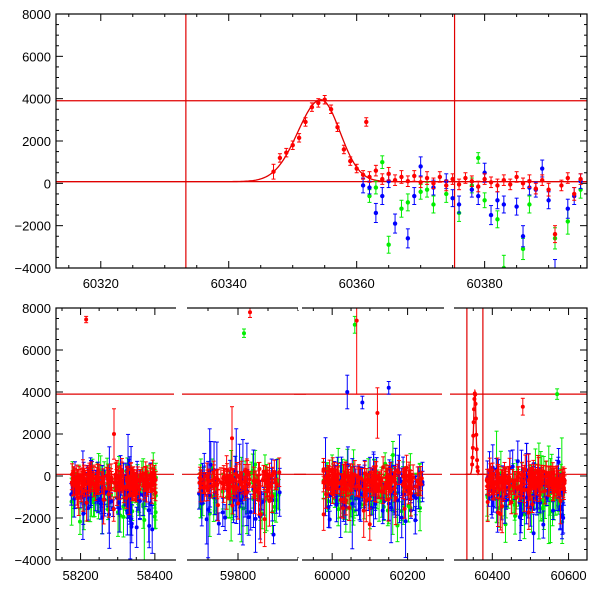  I want to click on x-tick-label: 60380, so click(485, 283).